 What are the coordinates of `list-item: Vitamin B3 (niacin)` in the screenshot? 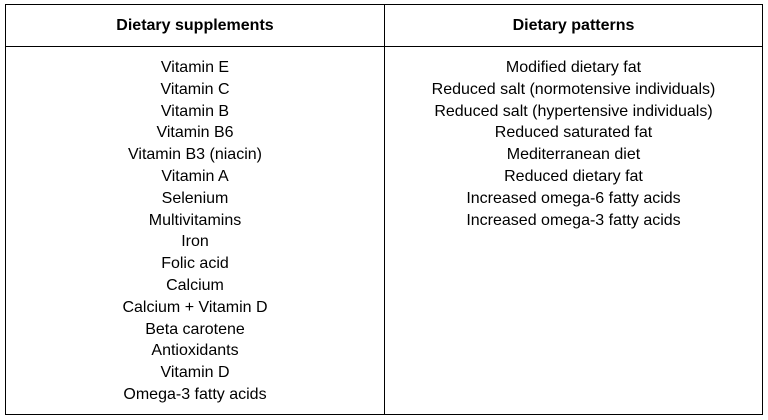 It's located at (195, 155).